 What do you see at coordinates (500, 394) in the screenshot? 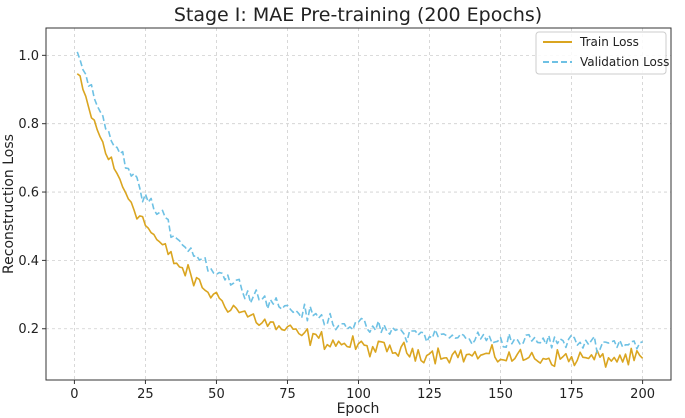
I see `x-tick-label: 150` at bounding box center [500, 394].